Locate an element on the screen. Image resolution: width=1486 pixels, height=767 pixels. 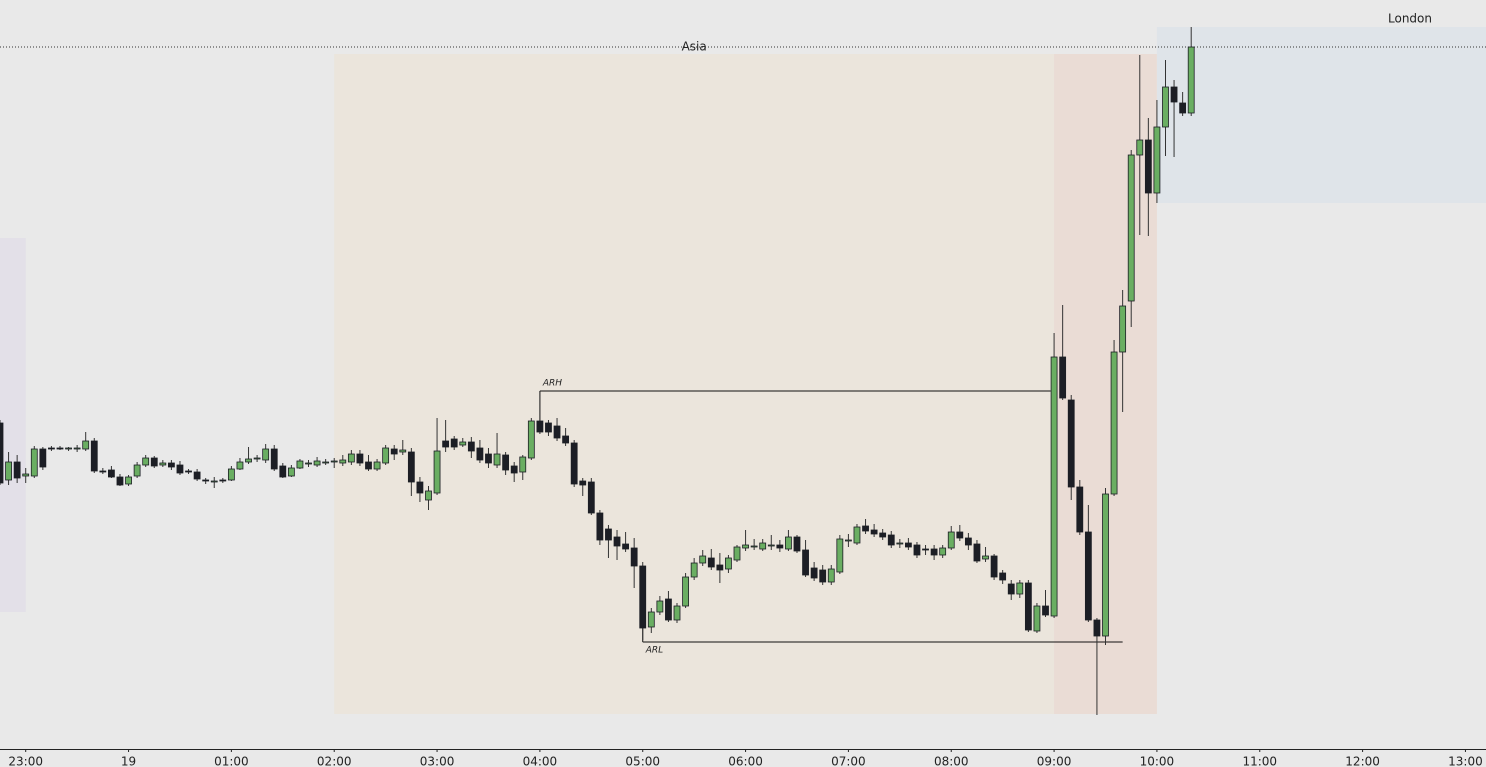
range-label: ARL is located at coordinates (654, 651).